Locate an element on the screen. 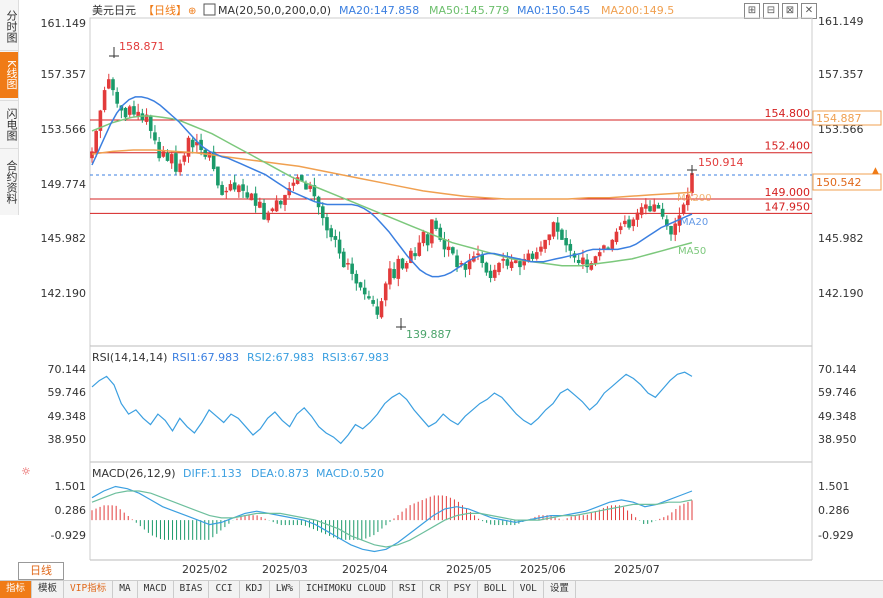 This screenshot has height=598, width=883. price-tick-left: 153.566 is located at coordinates (64, 129).